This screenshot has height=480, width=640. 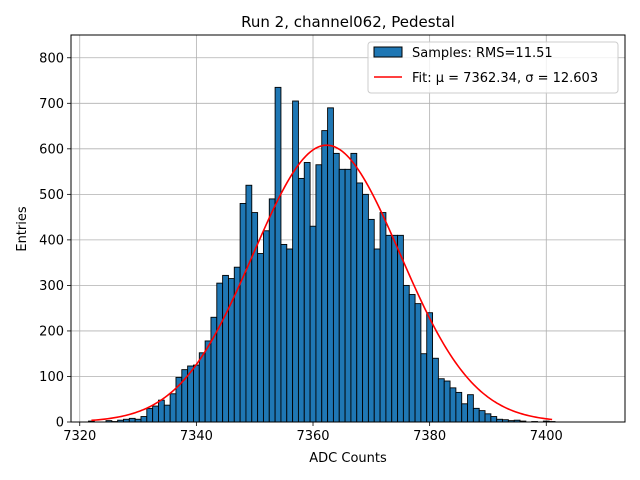 What do you see at coordinates (51, 58) in the screenshot?
I see `y-tick-label: 800` at bounding box center [51, 58].